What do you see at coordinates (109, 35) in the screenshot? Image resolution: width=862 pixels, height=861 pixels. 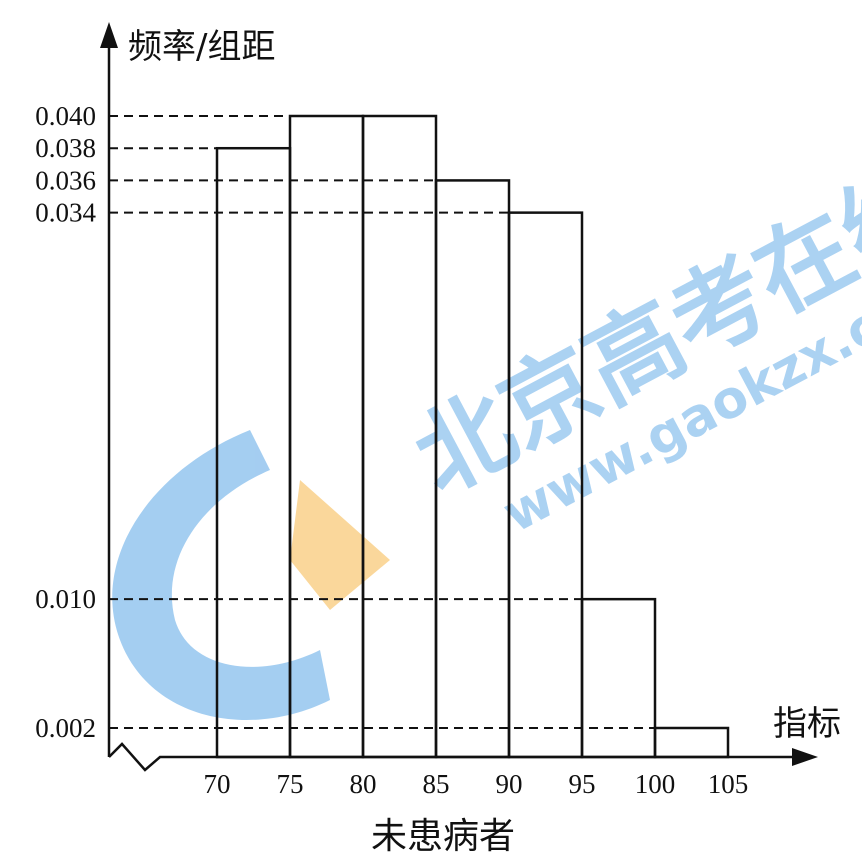 I see `y-axis-arrow` at bounding box center [109, 35].